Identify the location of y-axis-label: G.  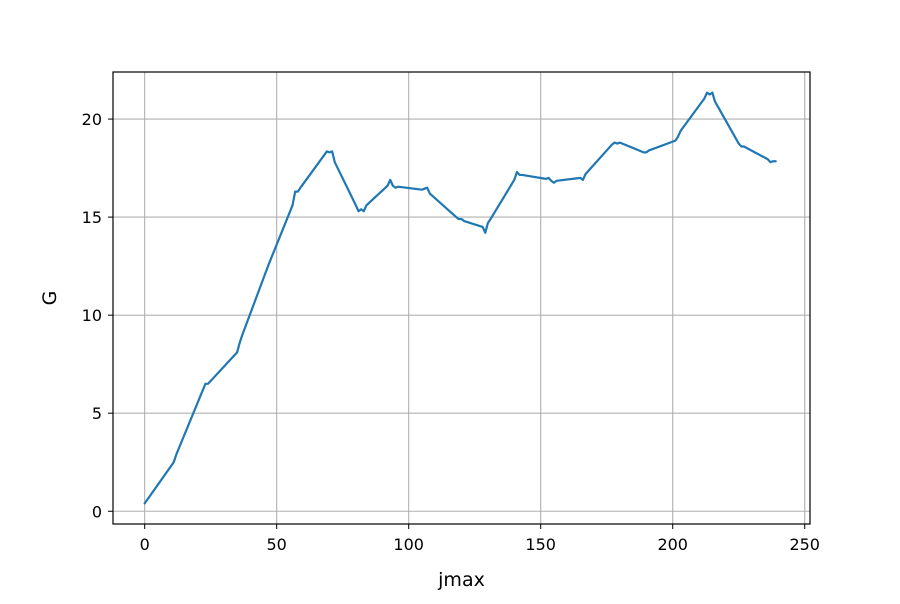
(50, 298).